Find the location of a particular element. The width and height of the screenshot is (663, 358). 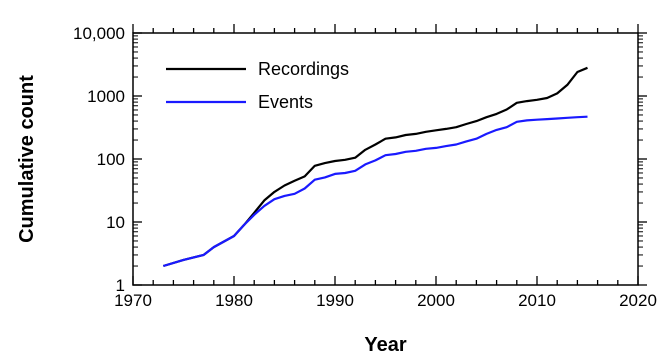

x-tick-label: 2010 is located at coordinates (537, 300).